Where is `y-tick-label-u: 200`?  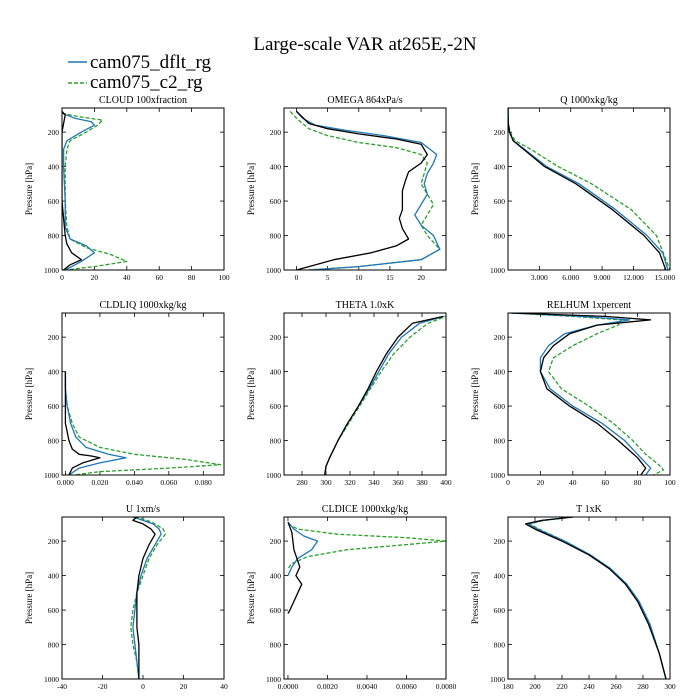
y-tick-label-u: 200 is located at coordinates (54, 541).